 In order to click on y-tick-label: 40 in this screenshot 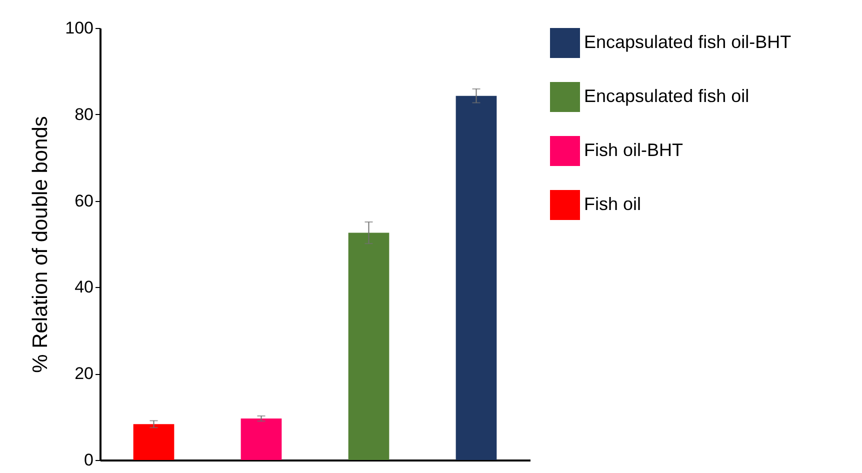, I will do `click(84, 287)`.